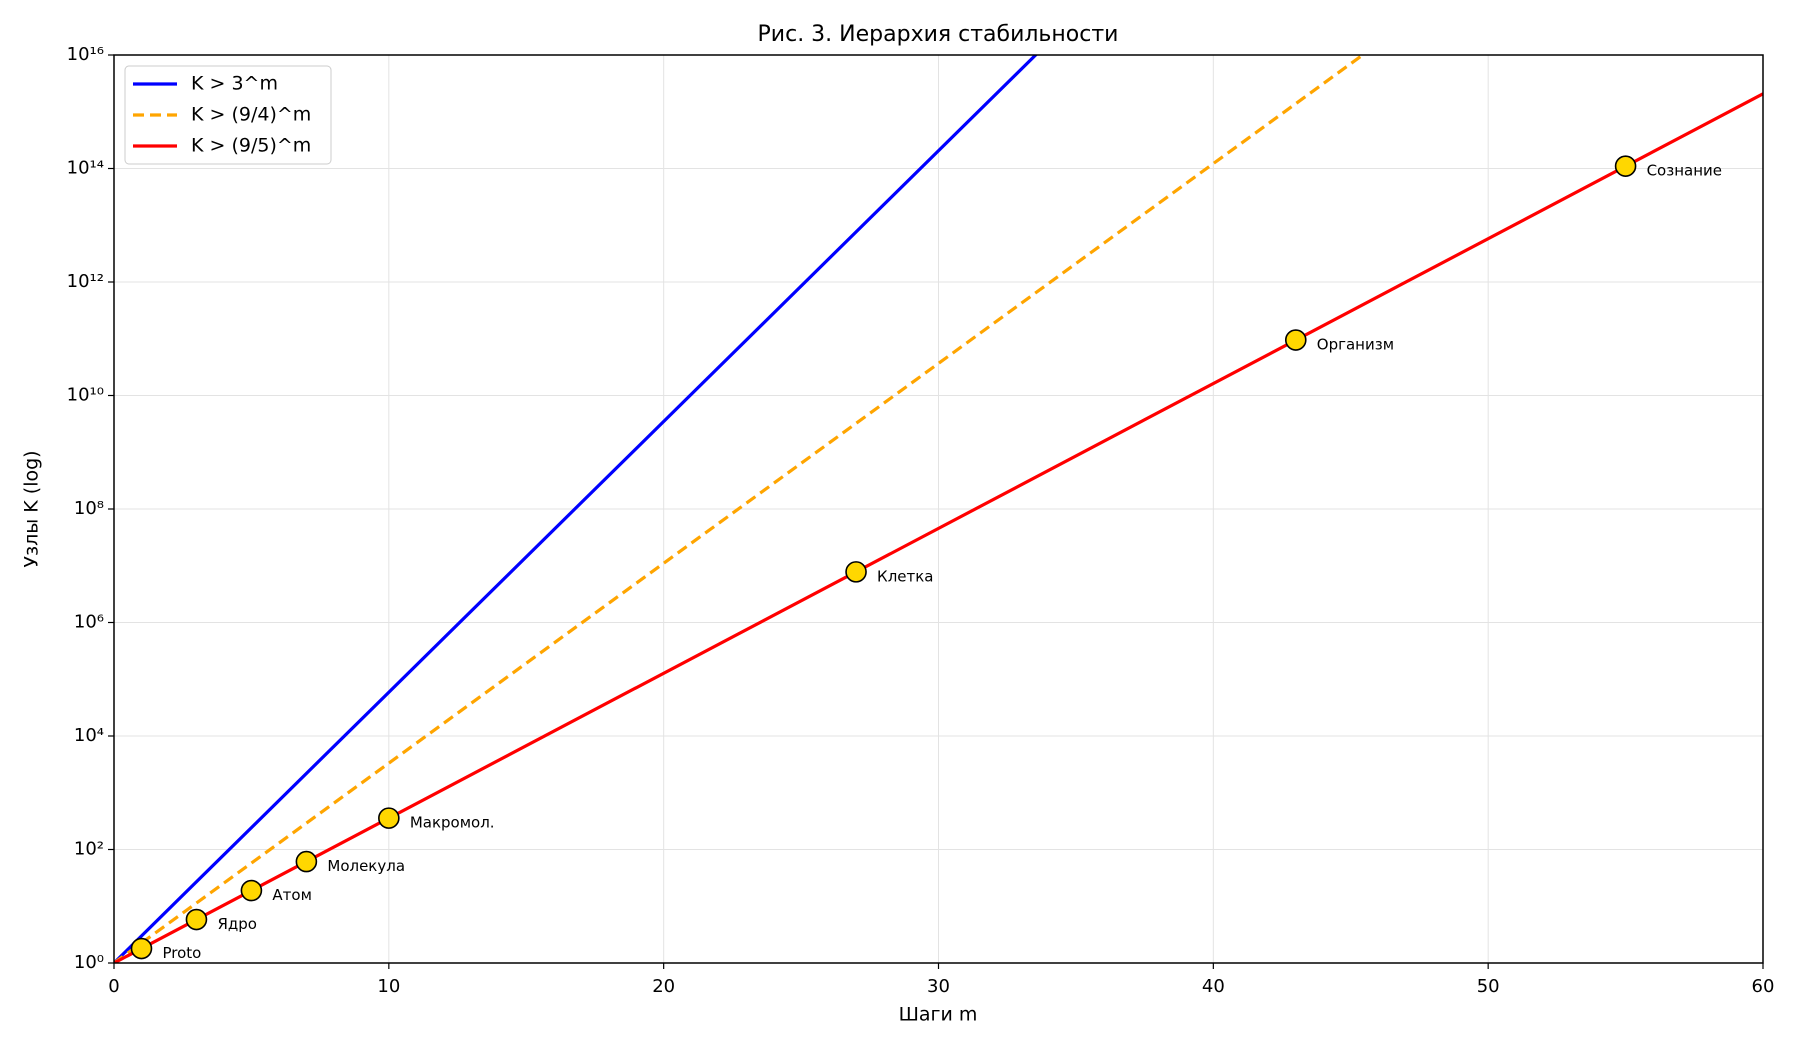 Image resolution: width=1800 pixels, height=1050 pixels. Describe the element at coordinates (89, 735) in the screenshot. I see `y-tick-label: 10⁴` at that location.